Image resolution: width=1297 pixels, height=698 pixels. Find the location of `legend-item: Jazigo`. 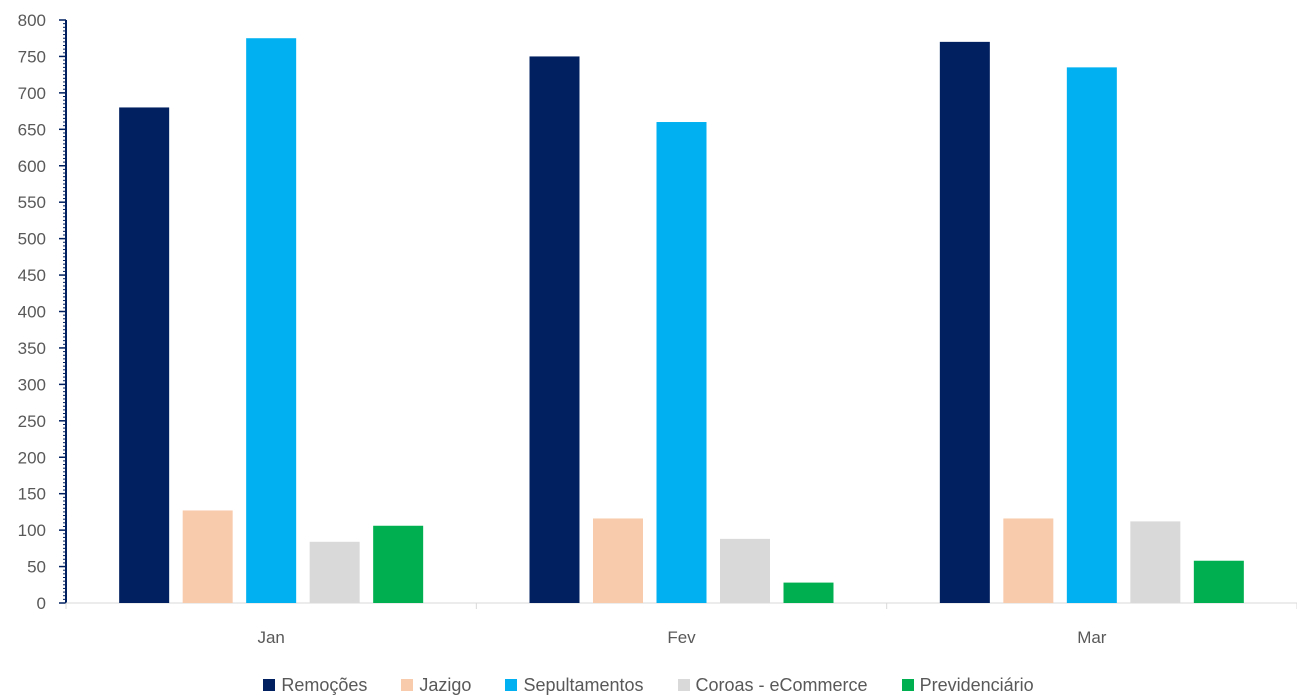

legend-item: Jazigo is located at coordinates (436, 685).